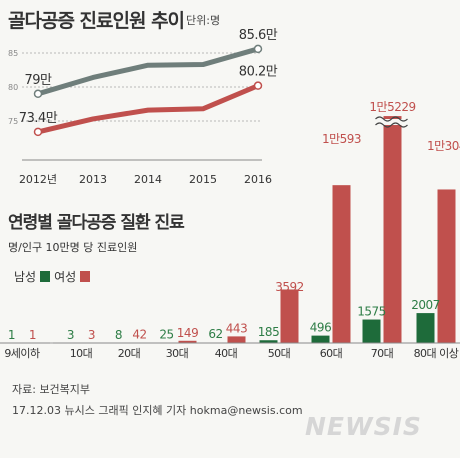 Image resolution: width=460 pixels, height=458 pixels. Describe the element at coordinates (187, 333) in the screenshot. I see `bar-label-female: 149` at that location.